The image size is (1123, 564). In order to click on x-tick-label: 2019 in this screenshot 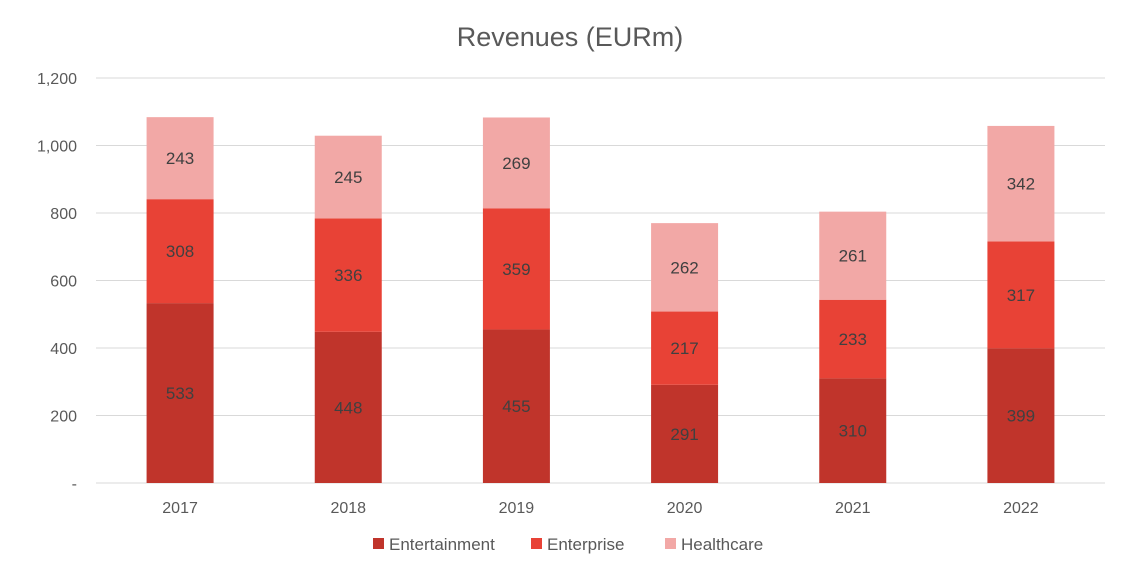, I will do `click(517, 508)`.